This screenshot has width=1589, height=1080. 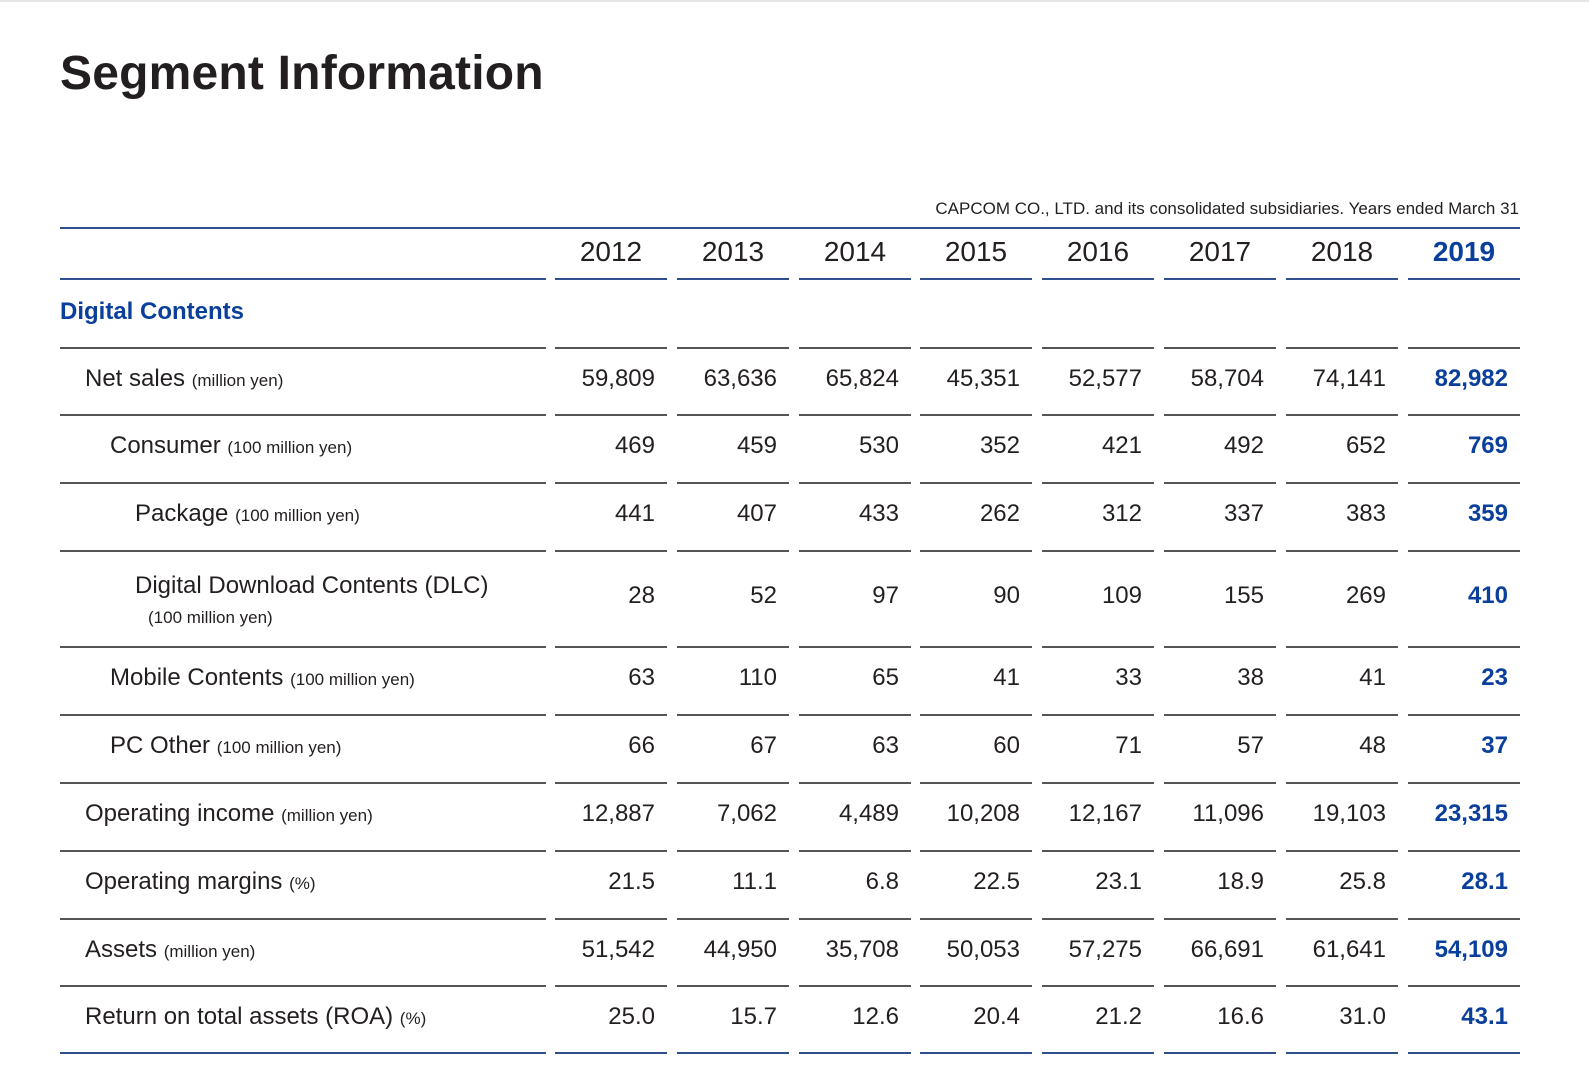 What do you see at coordinates (160, 745) in the screenshot?
I see `row-label-text: PC Other` at bounding box center [160, 745].